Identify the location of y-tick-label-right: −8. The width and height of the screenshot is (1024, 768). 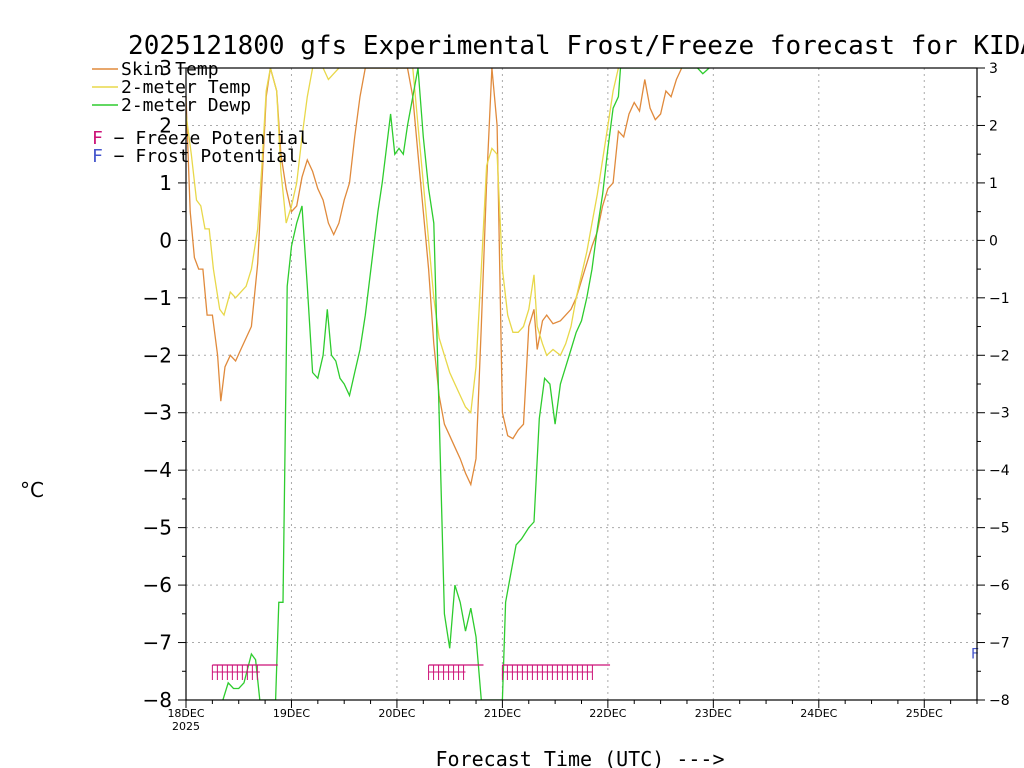
(999, 701).